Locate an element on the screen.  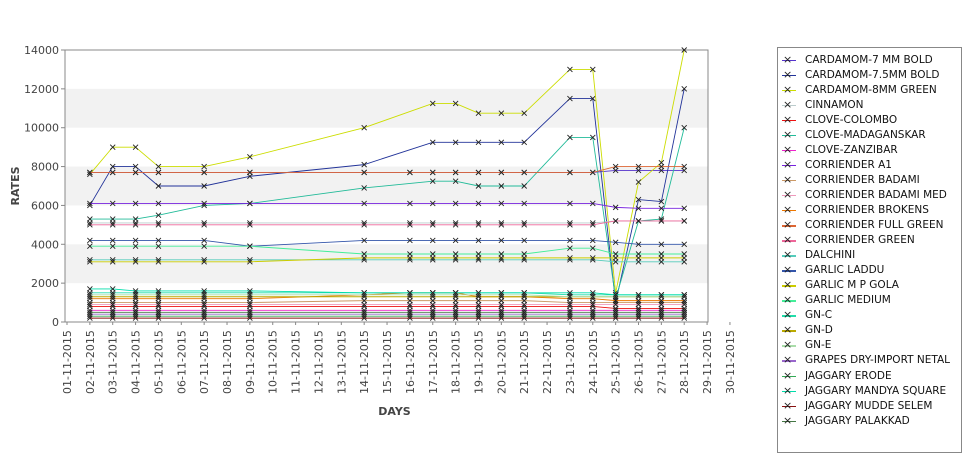
x-tick-label: 24-11-2015 is located at coordinates (593, 362).